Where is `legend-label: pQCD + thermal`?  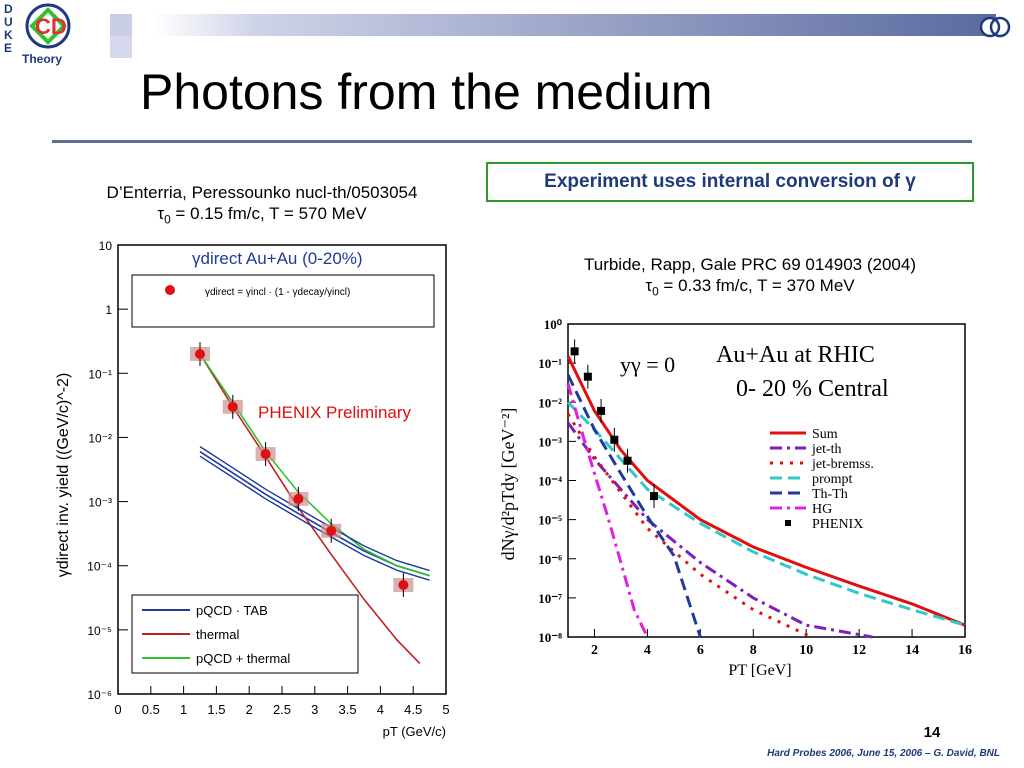 legend-label: pQCD + thermal is located at coordinates (243, 658).